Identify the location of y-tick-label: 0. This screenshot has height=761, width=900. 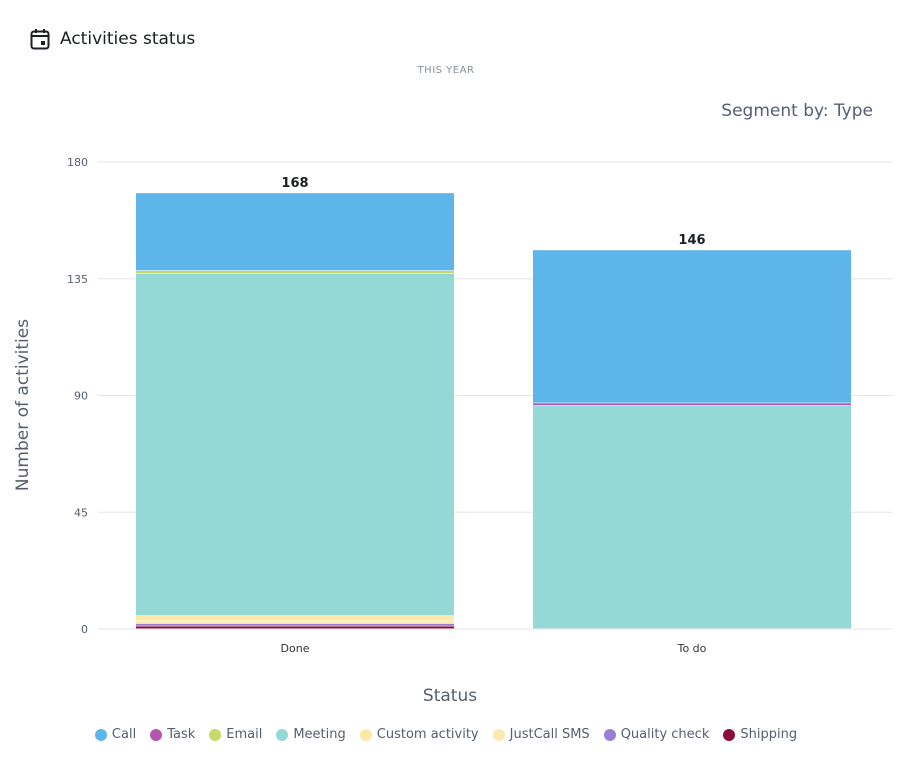
(84, 629).